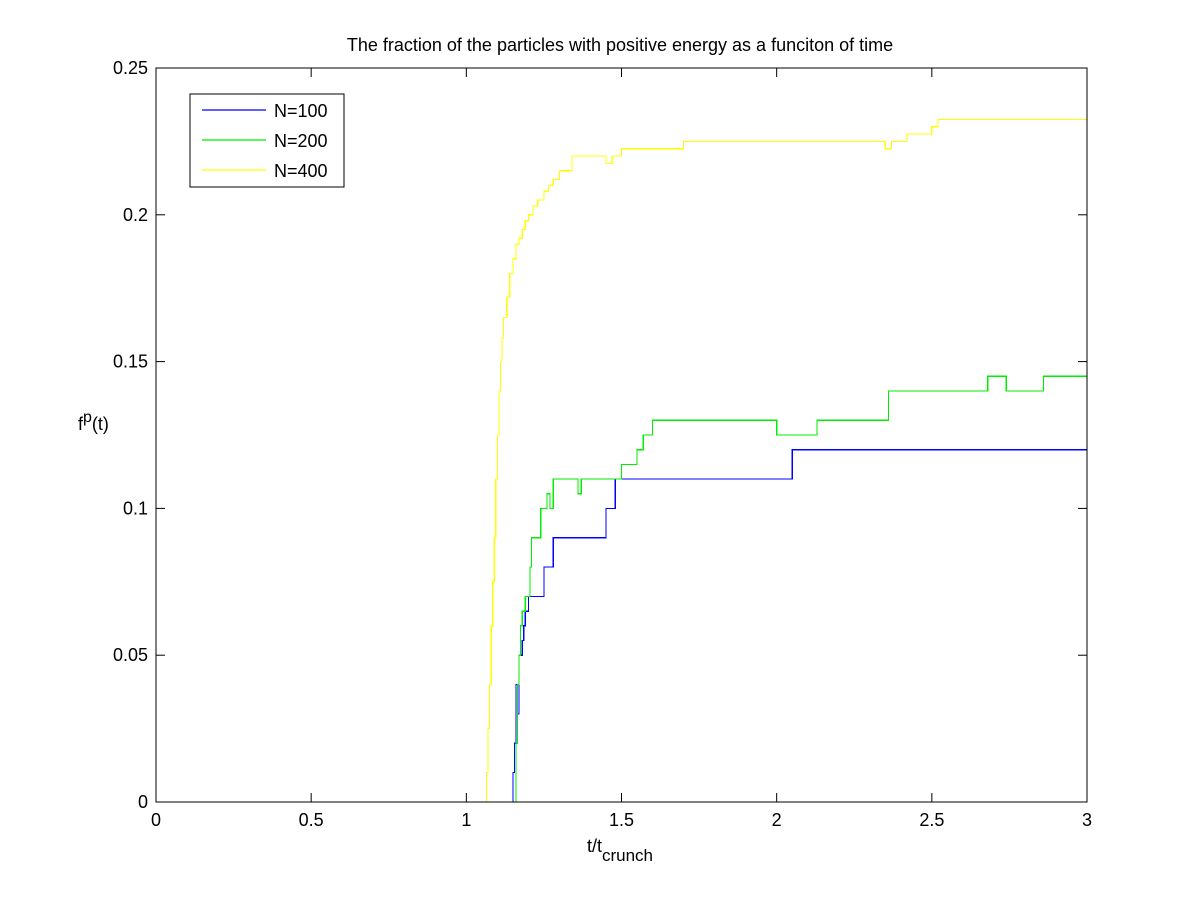 This screenshot has height=906, width=1201. Describe the element at coordinates (1087, 820) in the screenshot. I see `x-tick-label: 3` at that location.